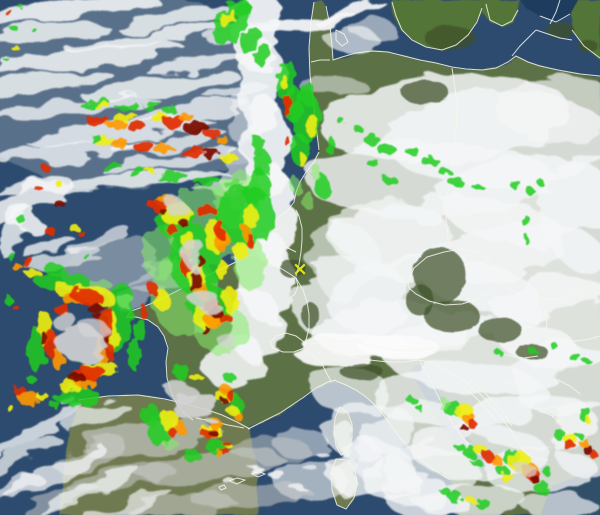 The width and height of the screenshot is (600, 515). What do you see at coordinates (501, 13) in the screenshot?
I see `sweden-southeast` at bounding box center [501, 13].